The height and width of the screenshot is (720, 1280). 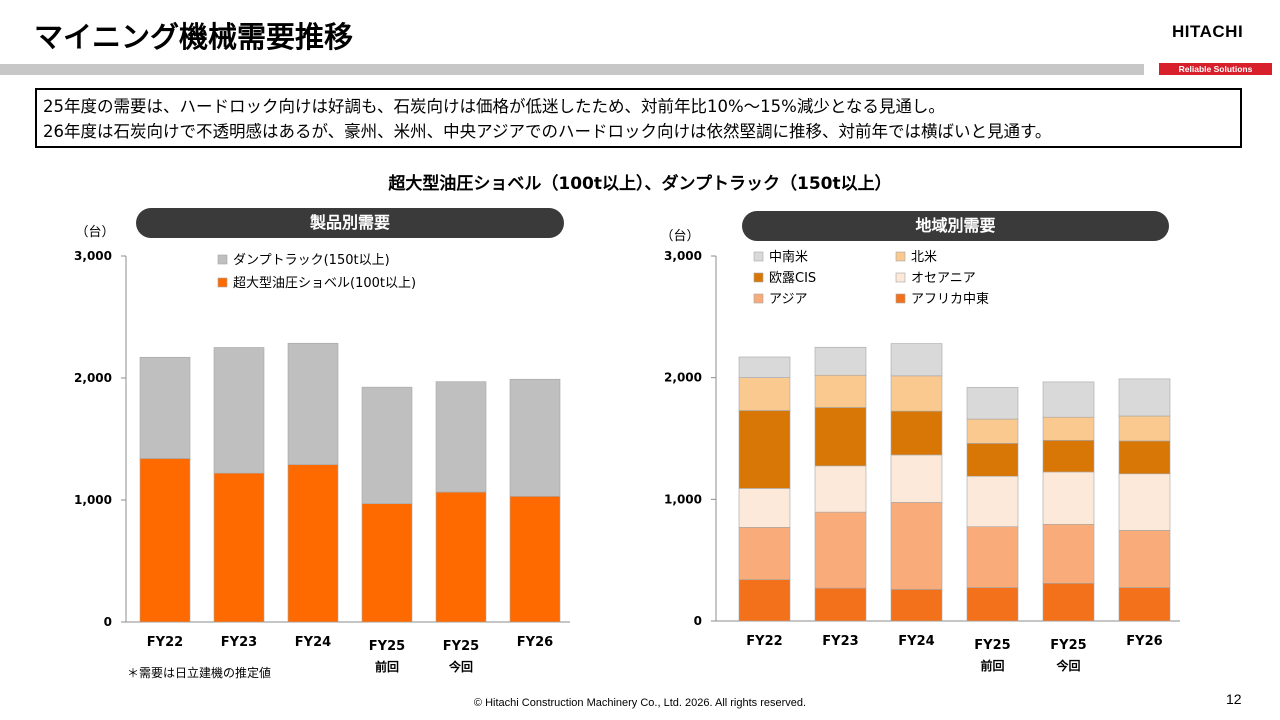 What do you see at coordinates (943, 278) in the screenshot?
I see `legend-label: オセアニア` at bounding box center [943, 278].